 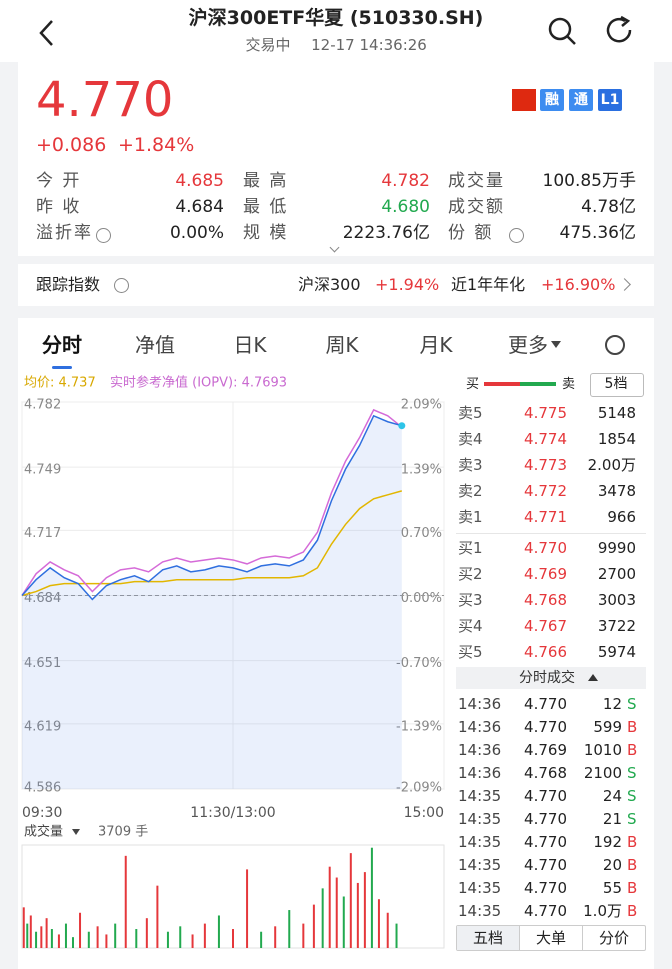 I want to click on y-tick-label: 4.684, so click(x=42, y=598).